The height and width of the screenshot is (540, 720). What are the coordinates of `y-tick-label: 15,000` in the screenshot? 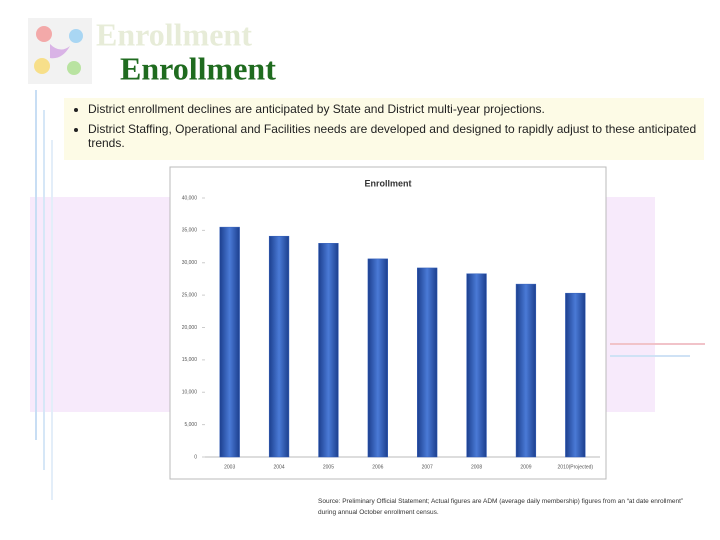 It's located at (190, 360).